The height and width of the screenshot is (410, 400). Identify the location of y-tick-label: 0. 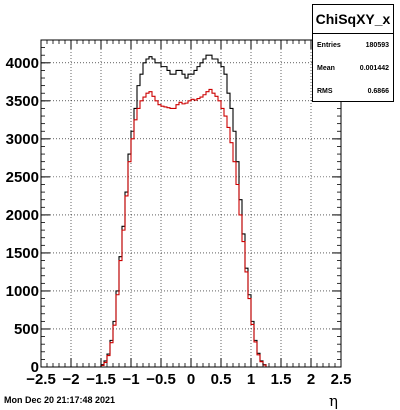
(35, 367).